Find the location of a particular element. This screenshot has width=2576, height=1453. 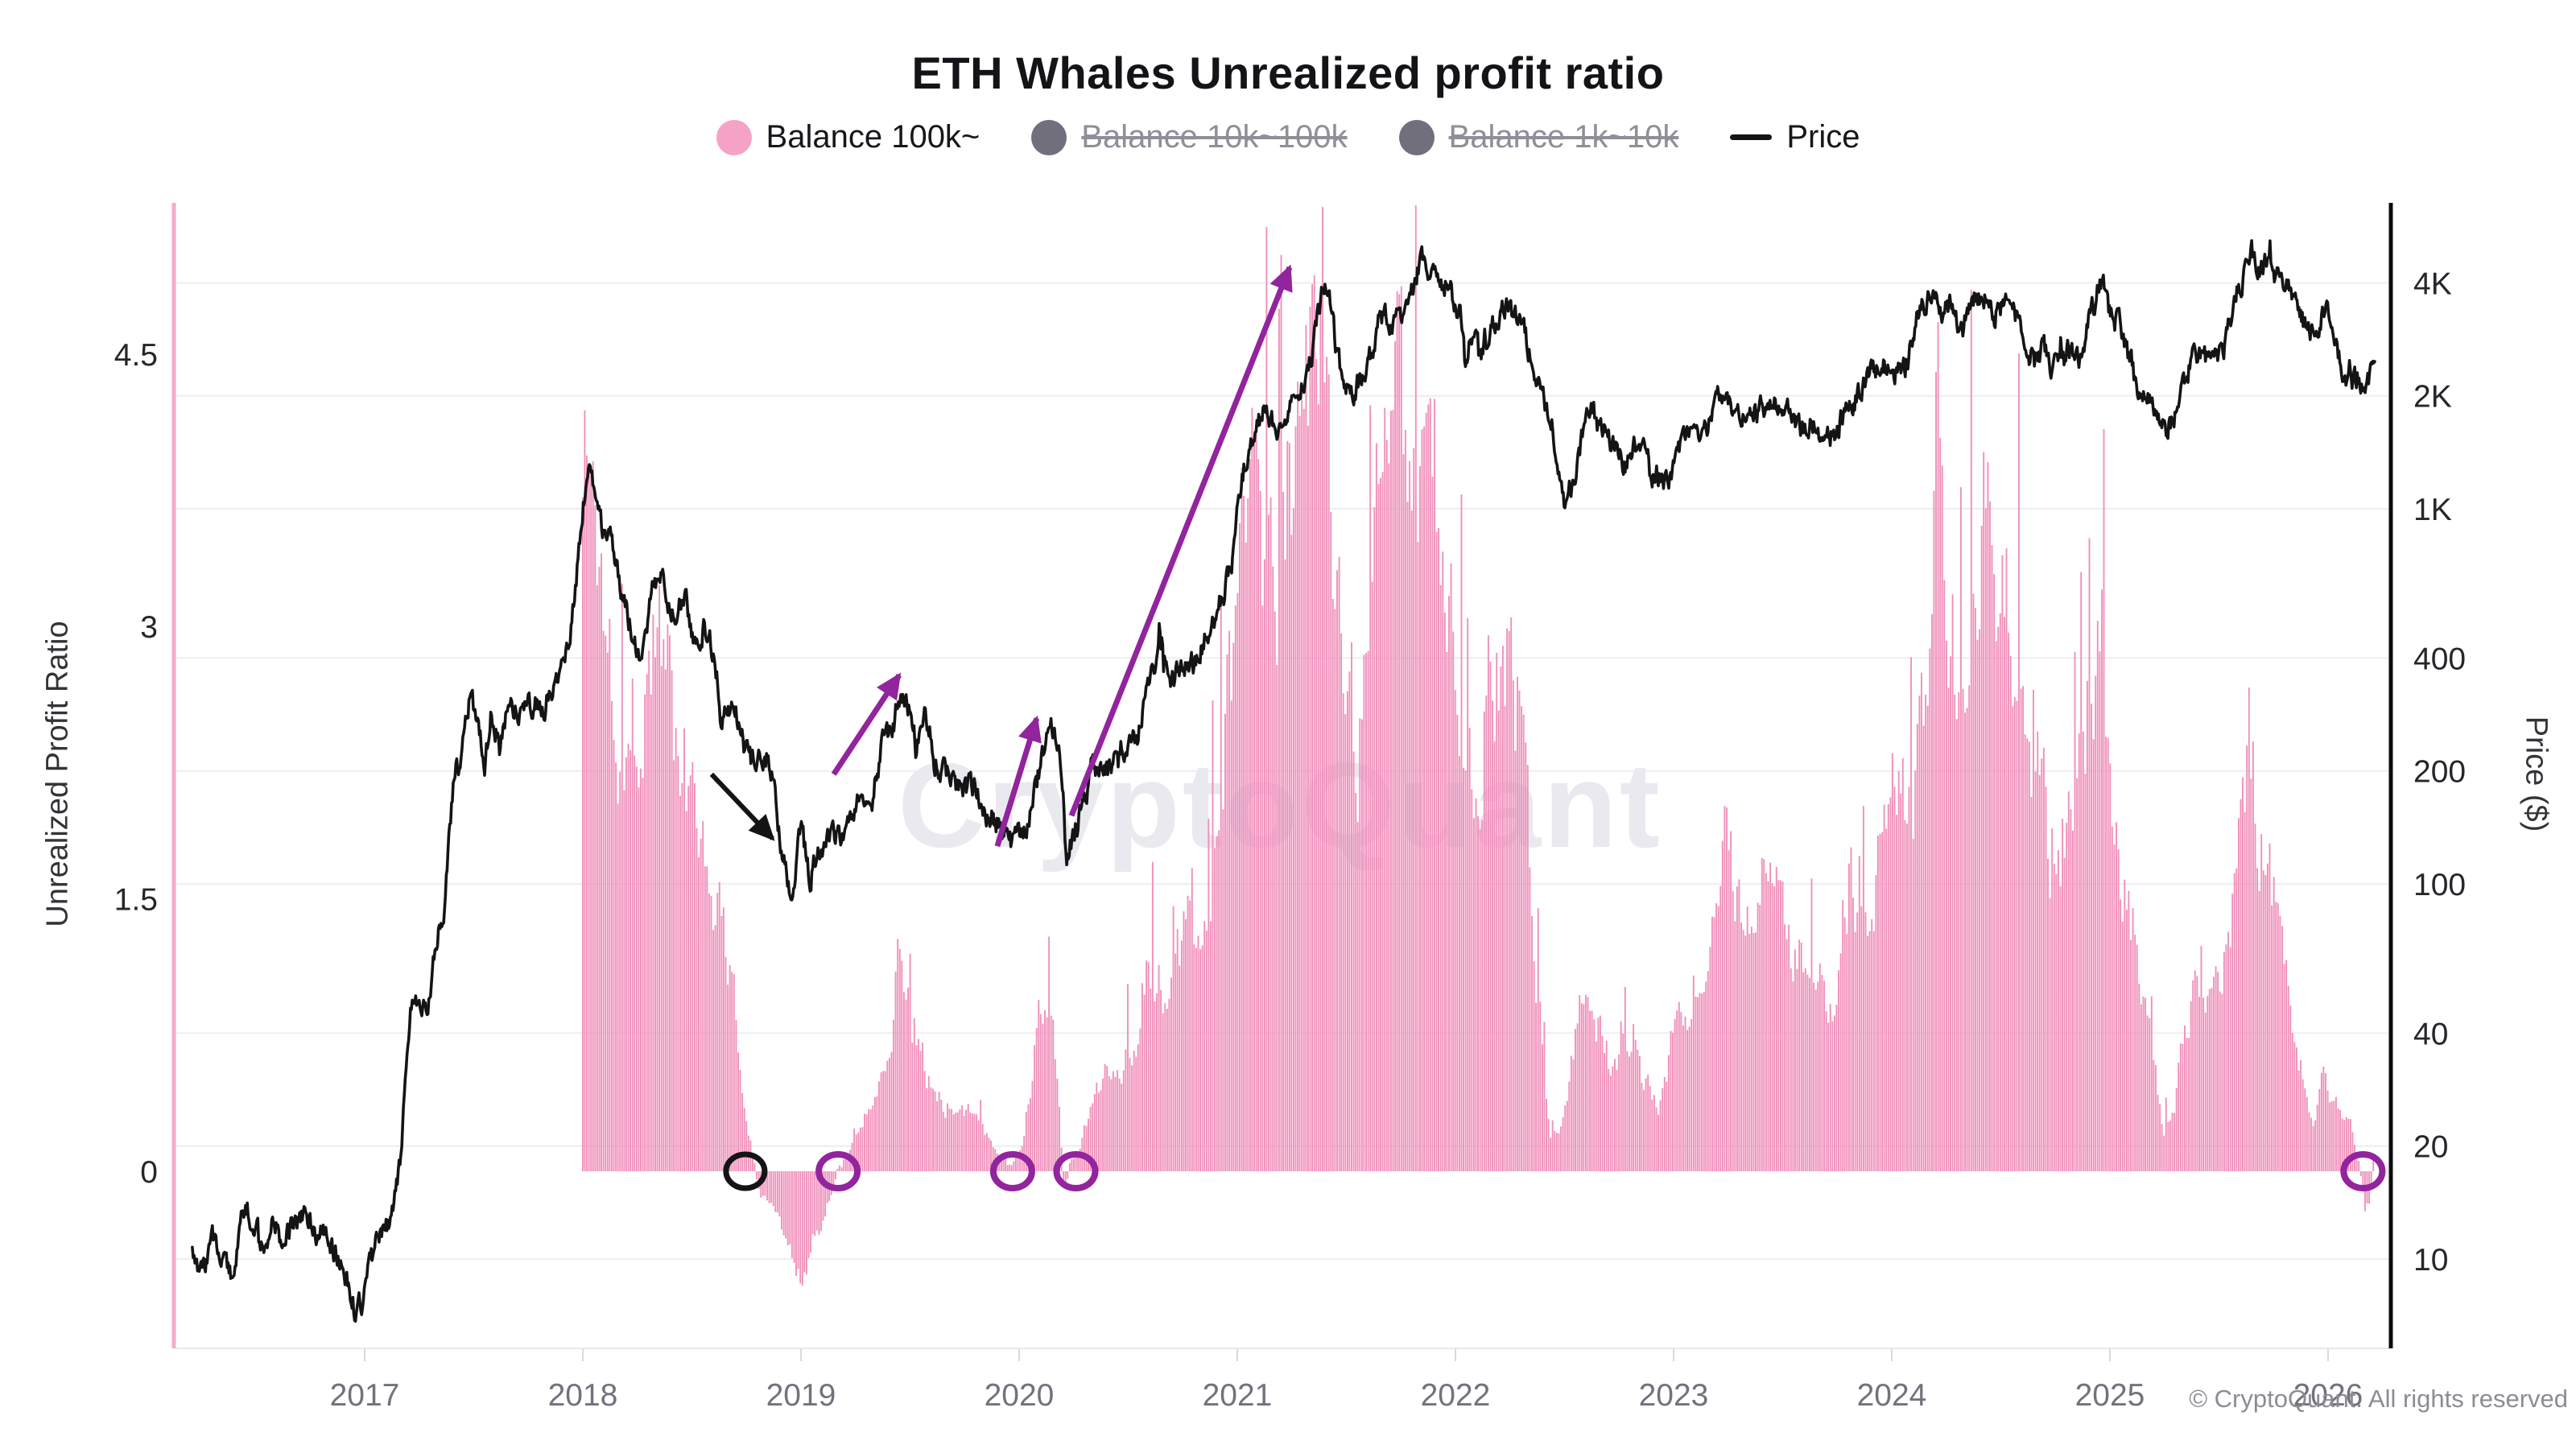

right-axis-tick-label: 4K is located at coordinates (2432, 284).